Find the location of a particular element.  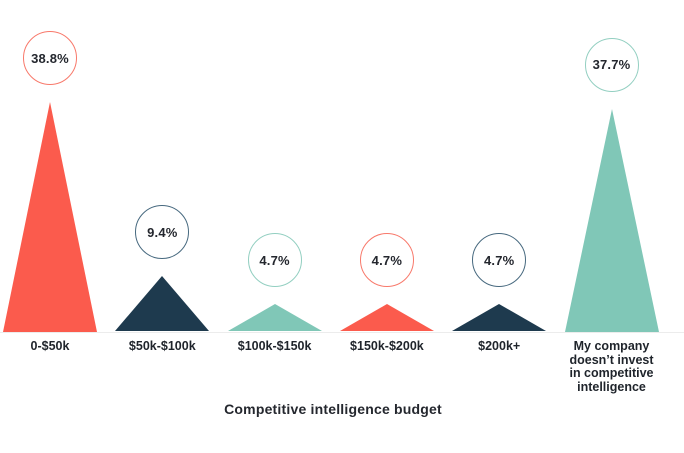

value-circle: 37.7% is located at coordinates (611, 64).